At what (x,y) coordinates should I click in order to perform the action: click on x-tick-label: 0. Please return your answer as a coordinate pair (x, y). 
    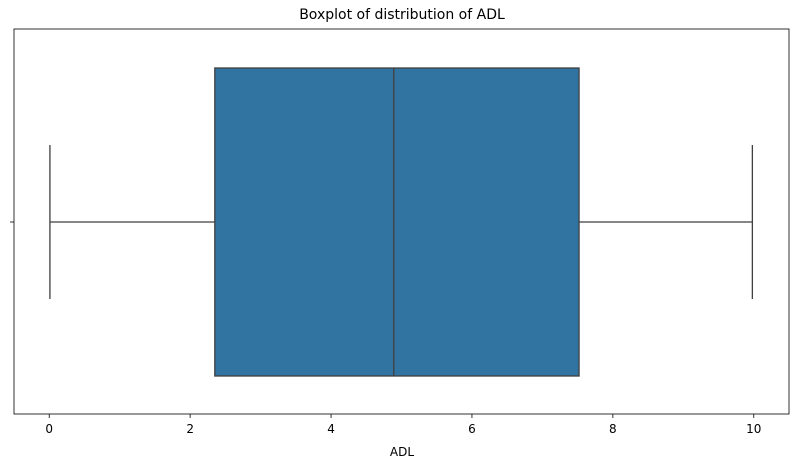
    Looking at the image, I should click on (49, 429).